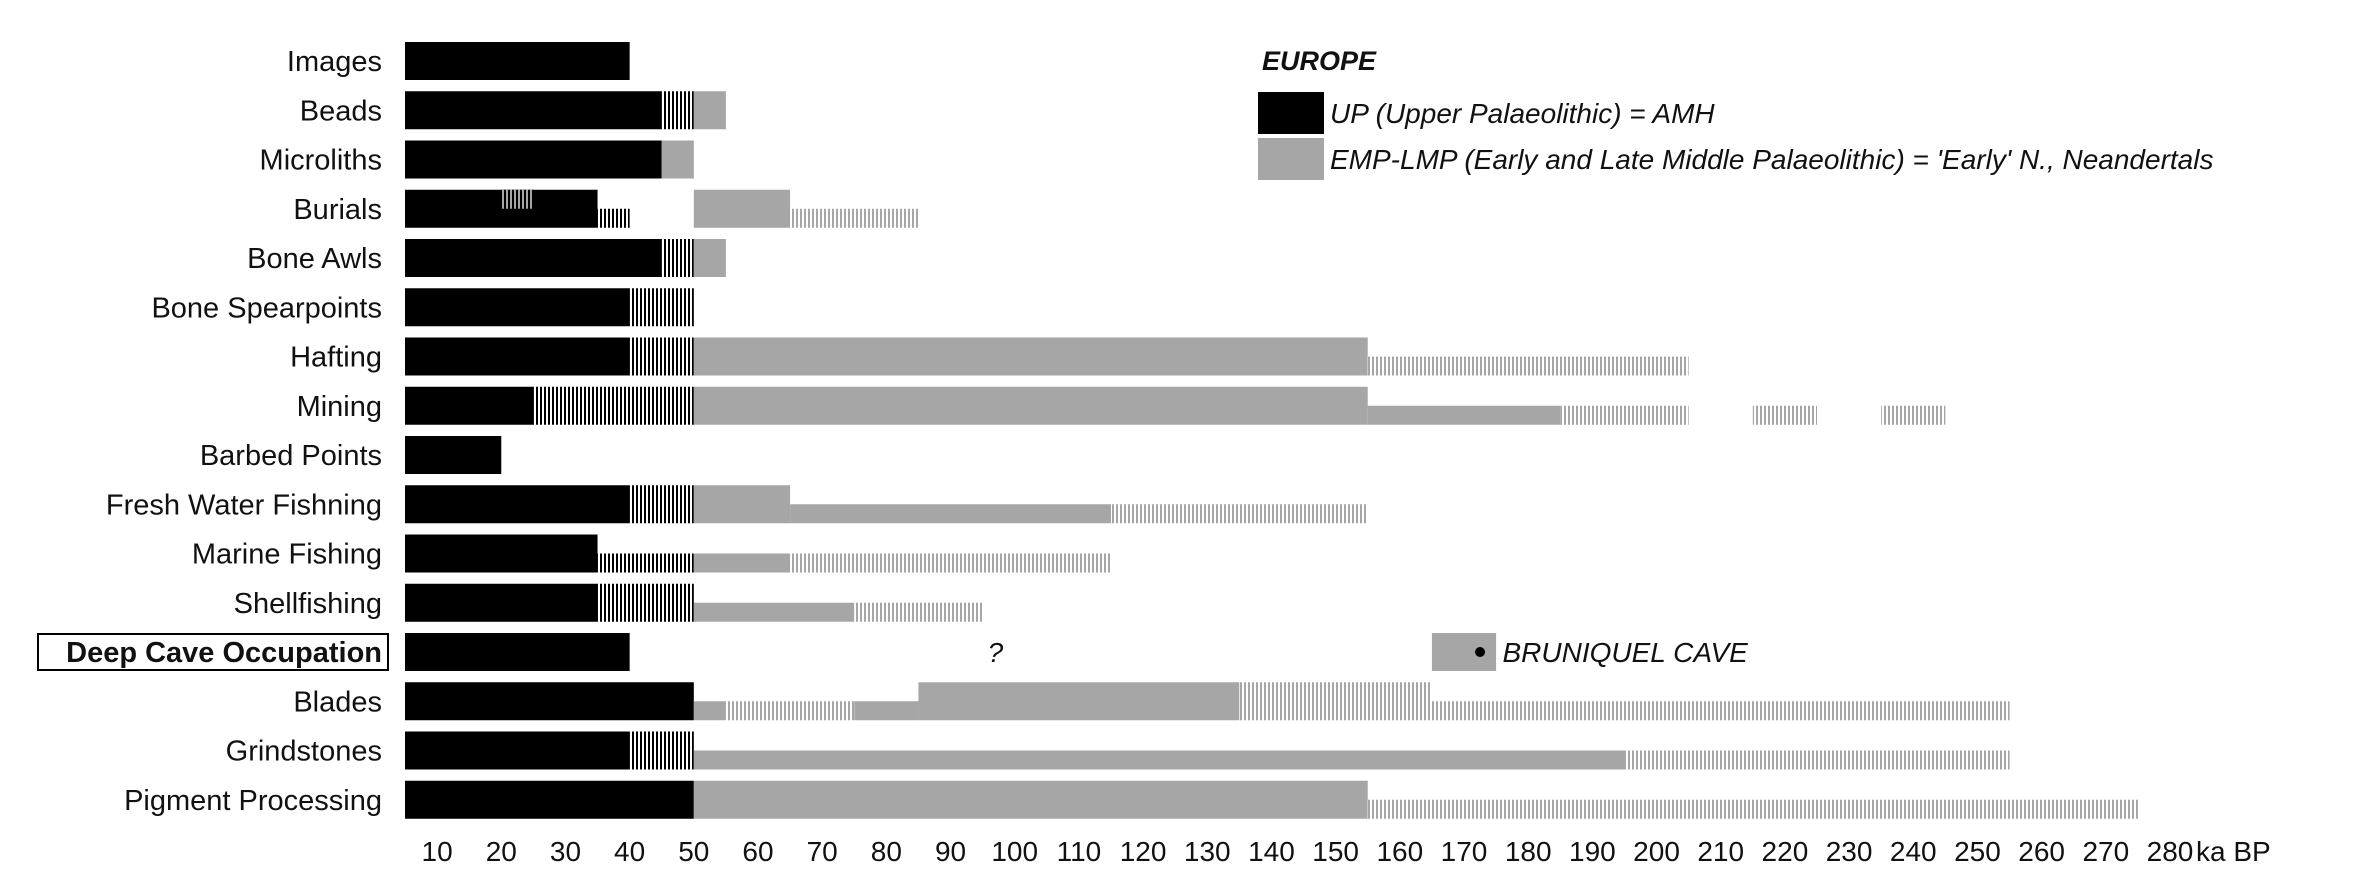 This screenshot has width=2366, height=880. Describe the element at coordinates (501, 851) in the screenshot. I see `tick-label: 20` at that location.